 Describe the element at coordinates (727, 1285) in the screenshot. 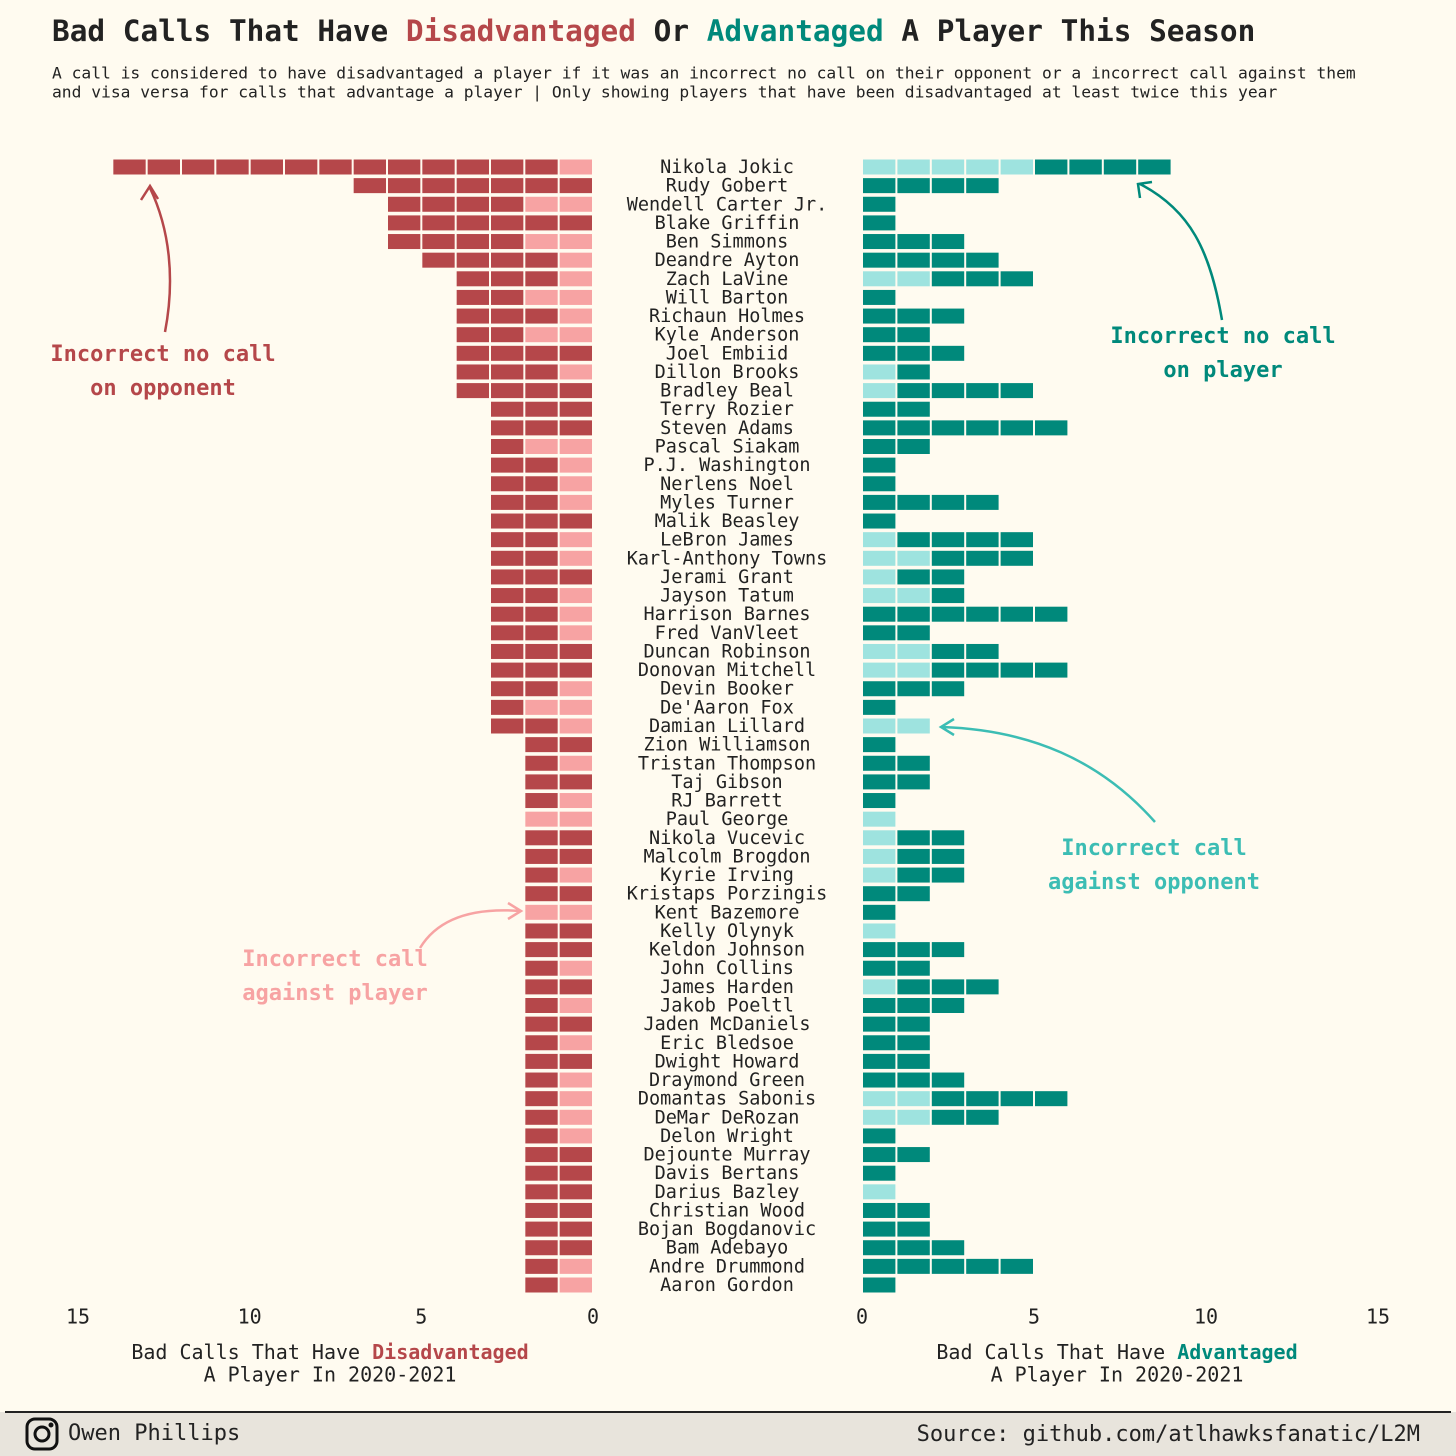

I see `player-label: Aaron Gordon` at that location.